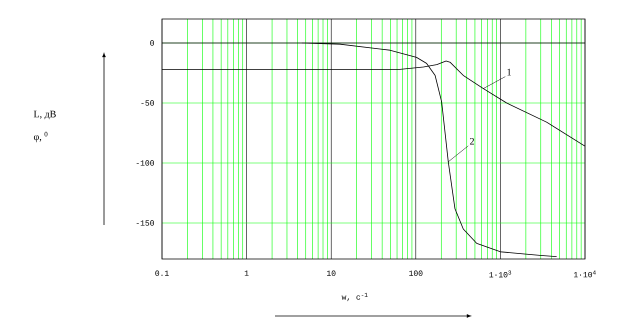 Image resolution: width=626 pixels, height=322 pixels. Describe the element at coordinates (45, 115) in the screenshot. I see `text: L, дВ` at that location.